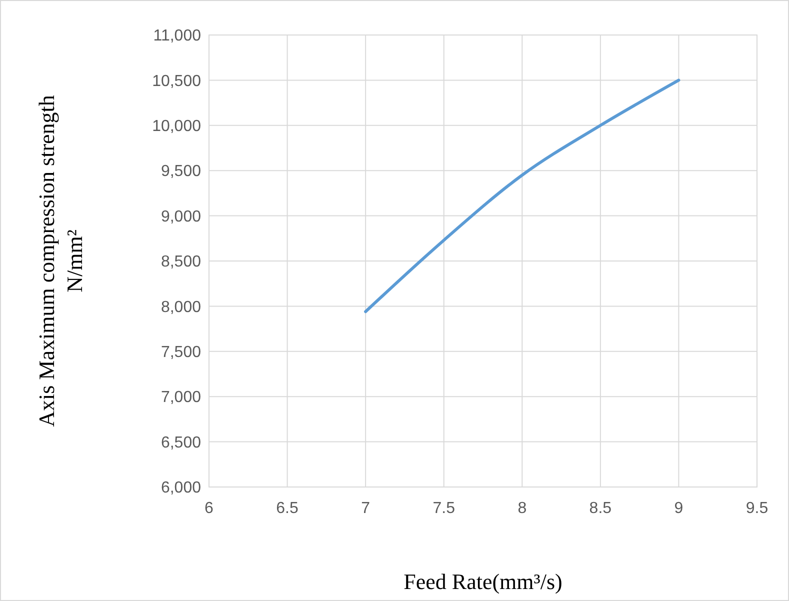 This screenshot has height=601, width=789. Describe the element at coordinates (177, 126) in the screenshot. I see `y-tick-label: 10,000` at that location.